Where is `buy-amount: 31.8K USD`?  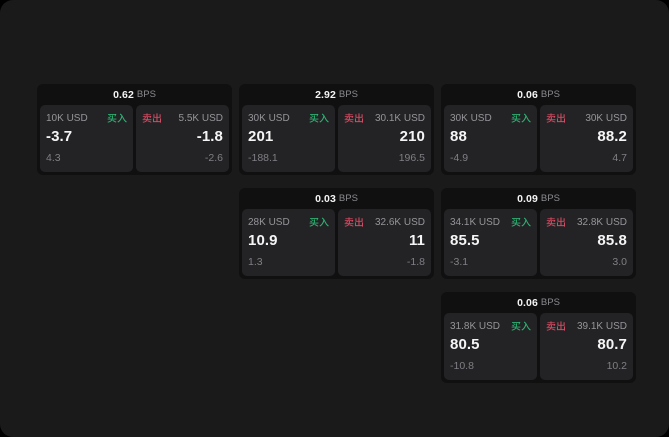
buy-amount: 31.8K USD is located at coordinates (475, 326).